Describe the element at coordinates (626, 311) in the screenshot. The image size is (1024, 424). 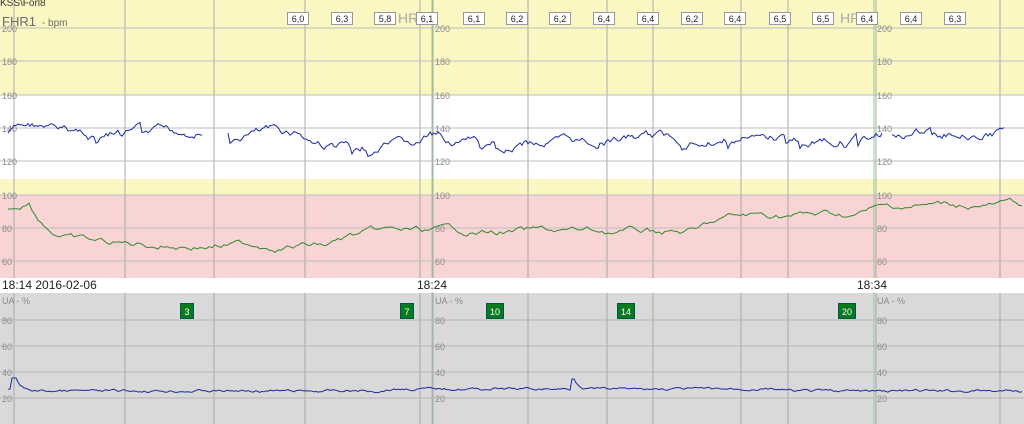
I see `event-marker: 14` at that location.